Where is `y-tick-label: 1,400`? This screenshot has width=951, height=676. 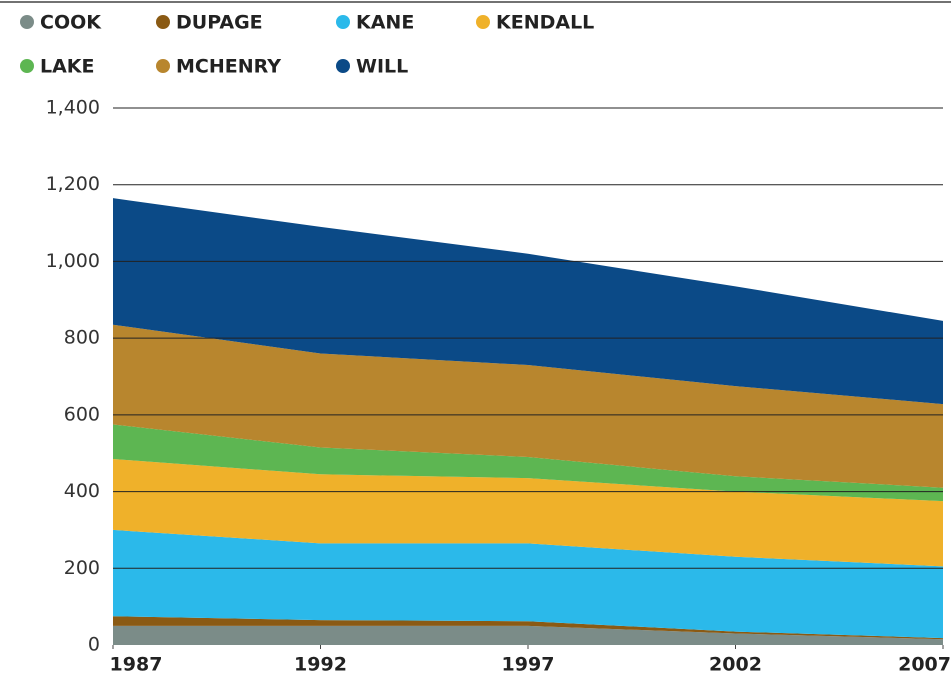
y-tick-label: 1,400 is located at coordinates (73, 108).